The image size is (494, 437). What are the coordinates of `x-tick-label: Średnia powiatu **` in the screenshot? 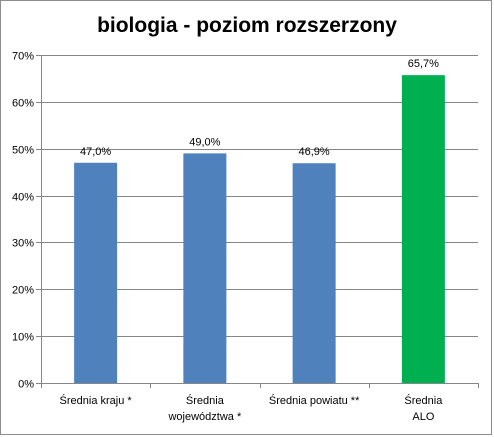 It's located at (314, 400).